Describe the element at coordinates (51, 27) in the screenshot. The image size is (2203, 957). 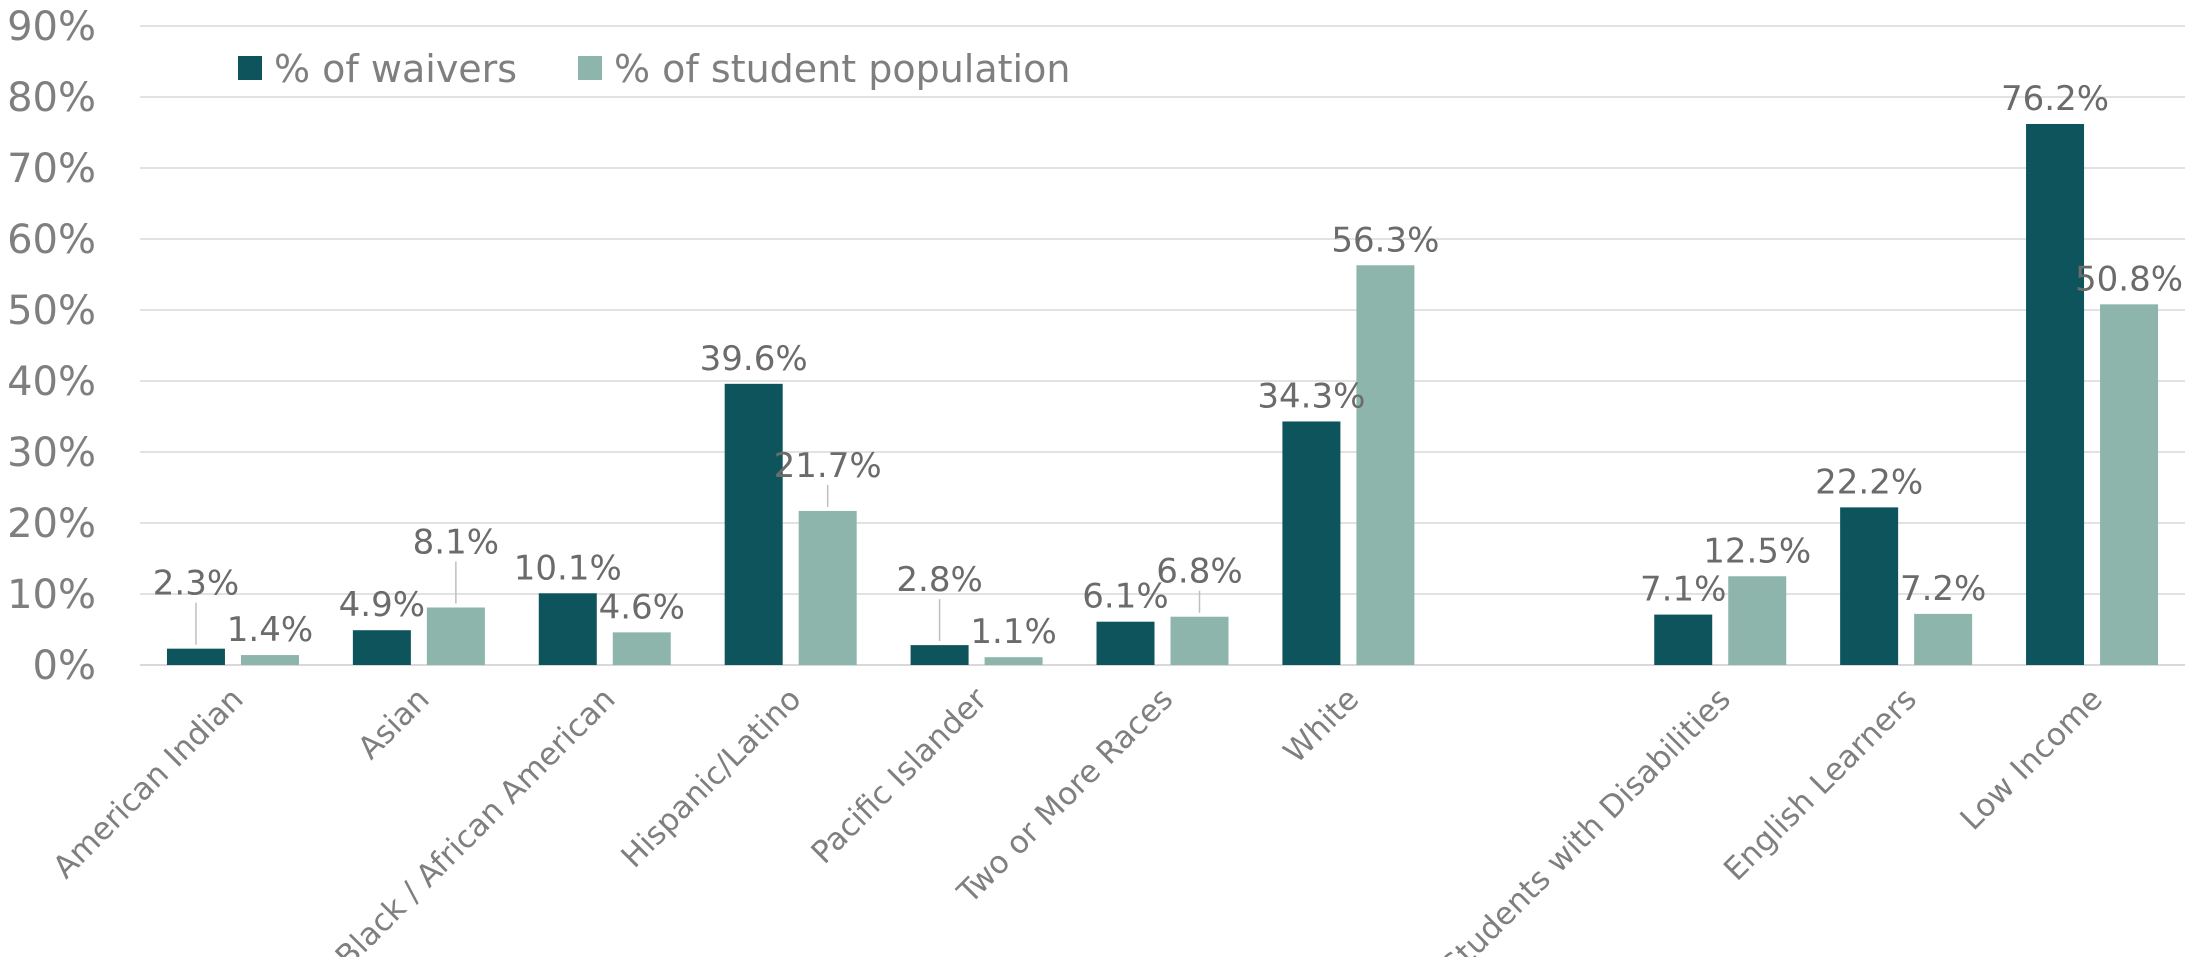
I see `y-tick-label: 90%` at that location.